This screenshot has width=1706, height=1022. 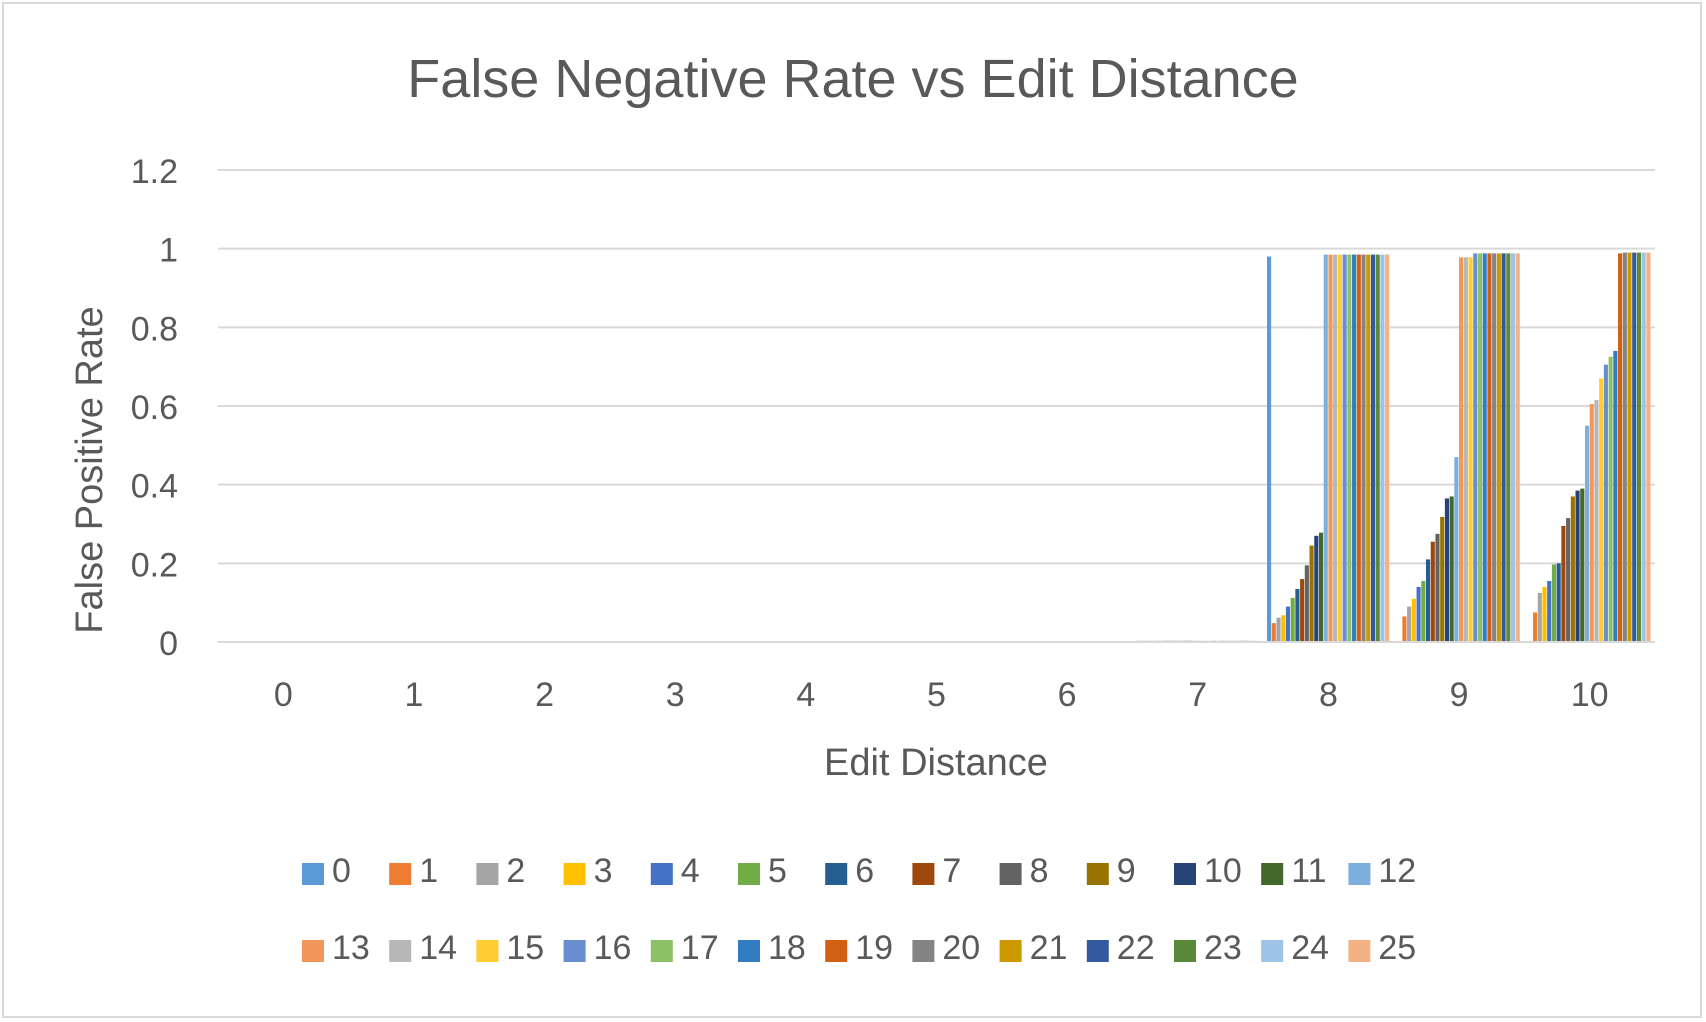 What do you see at coordinates (525, 948) in the screenshot?
I see `legend-label: 15` at bounding box center [525, 948].